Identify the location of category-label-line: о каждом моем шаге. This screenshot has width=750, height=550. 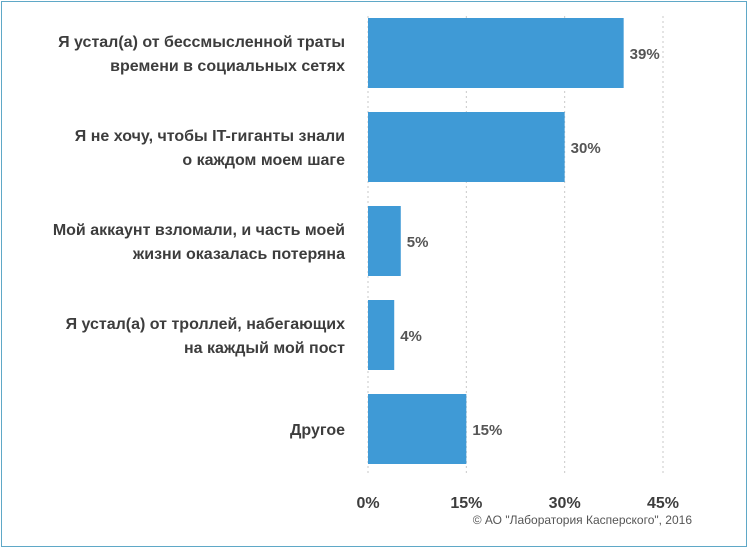
(263, 160).